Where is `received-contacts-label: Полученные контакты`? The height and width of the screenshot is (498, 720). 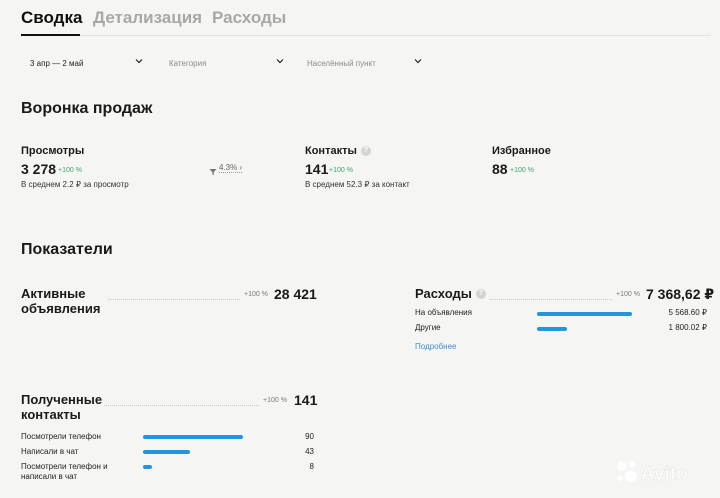
received-contacts-label: Полученные контакты is located at coordinates (62, 407).